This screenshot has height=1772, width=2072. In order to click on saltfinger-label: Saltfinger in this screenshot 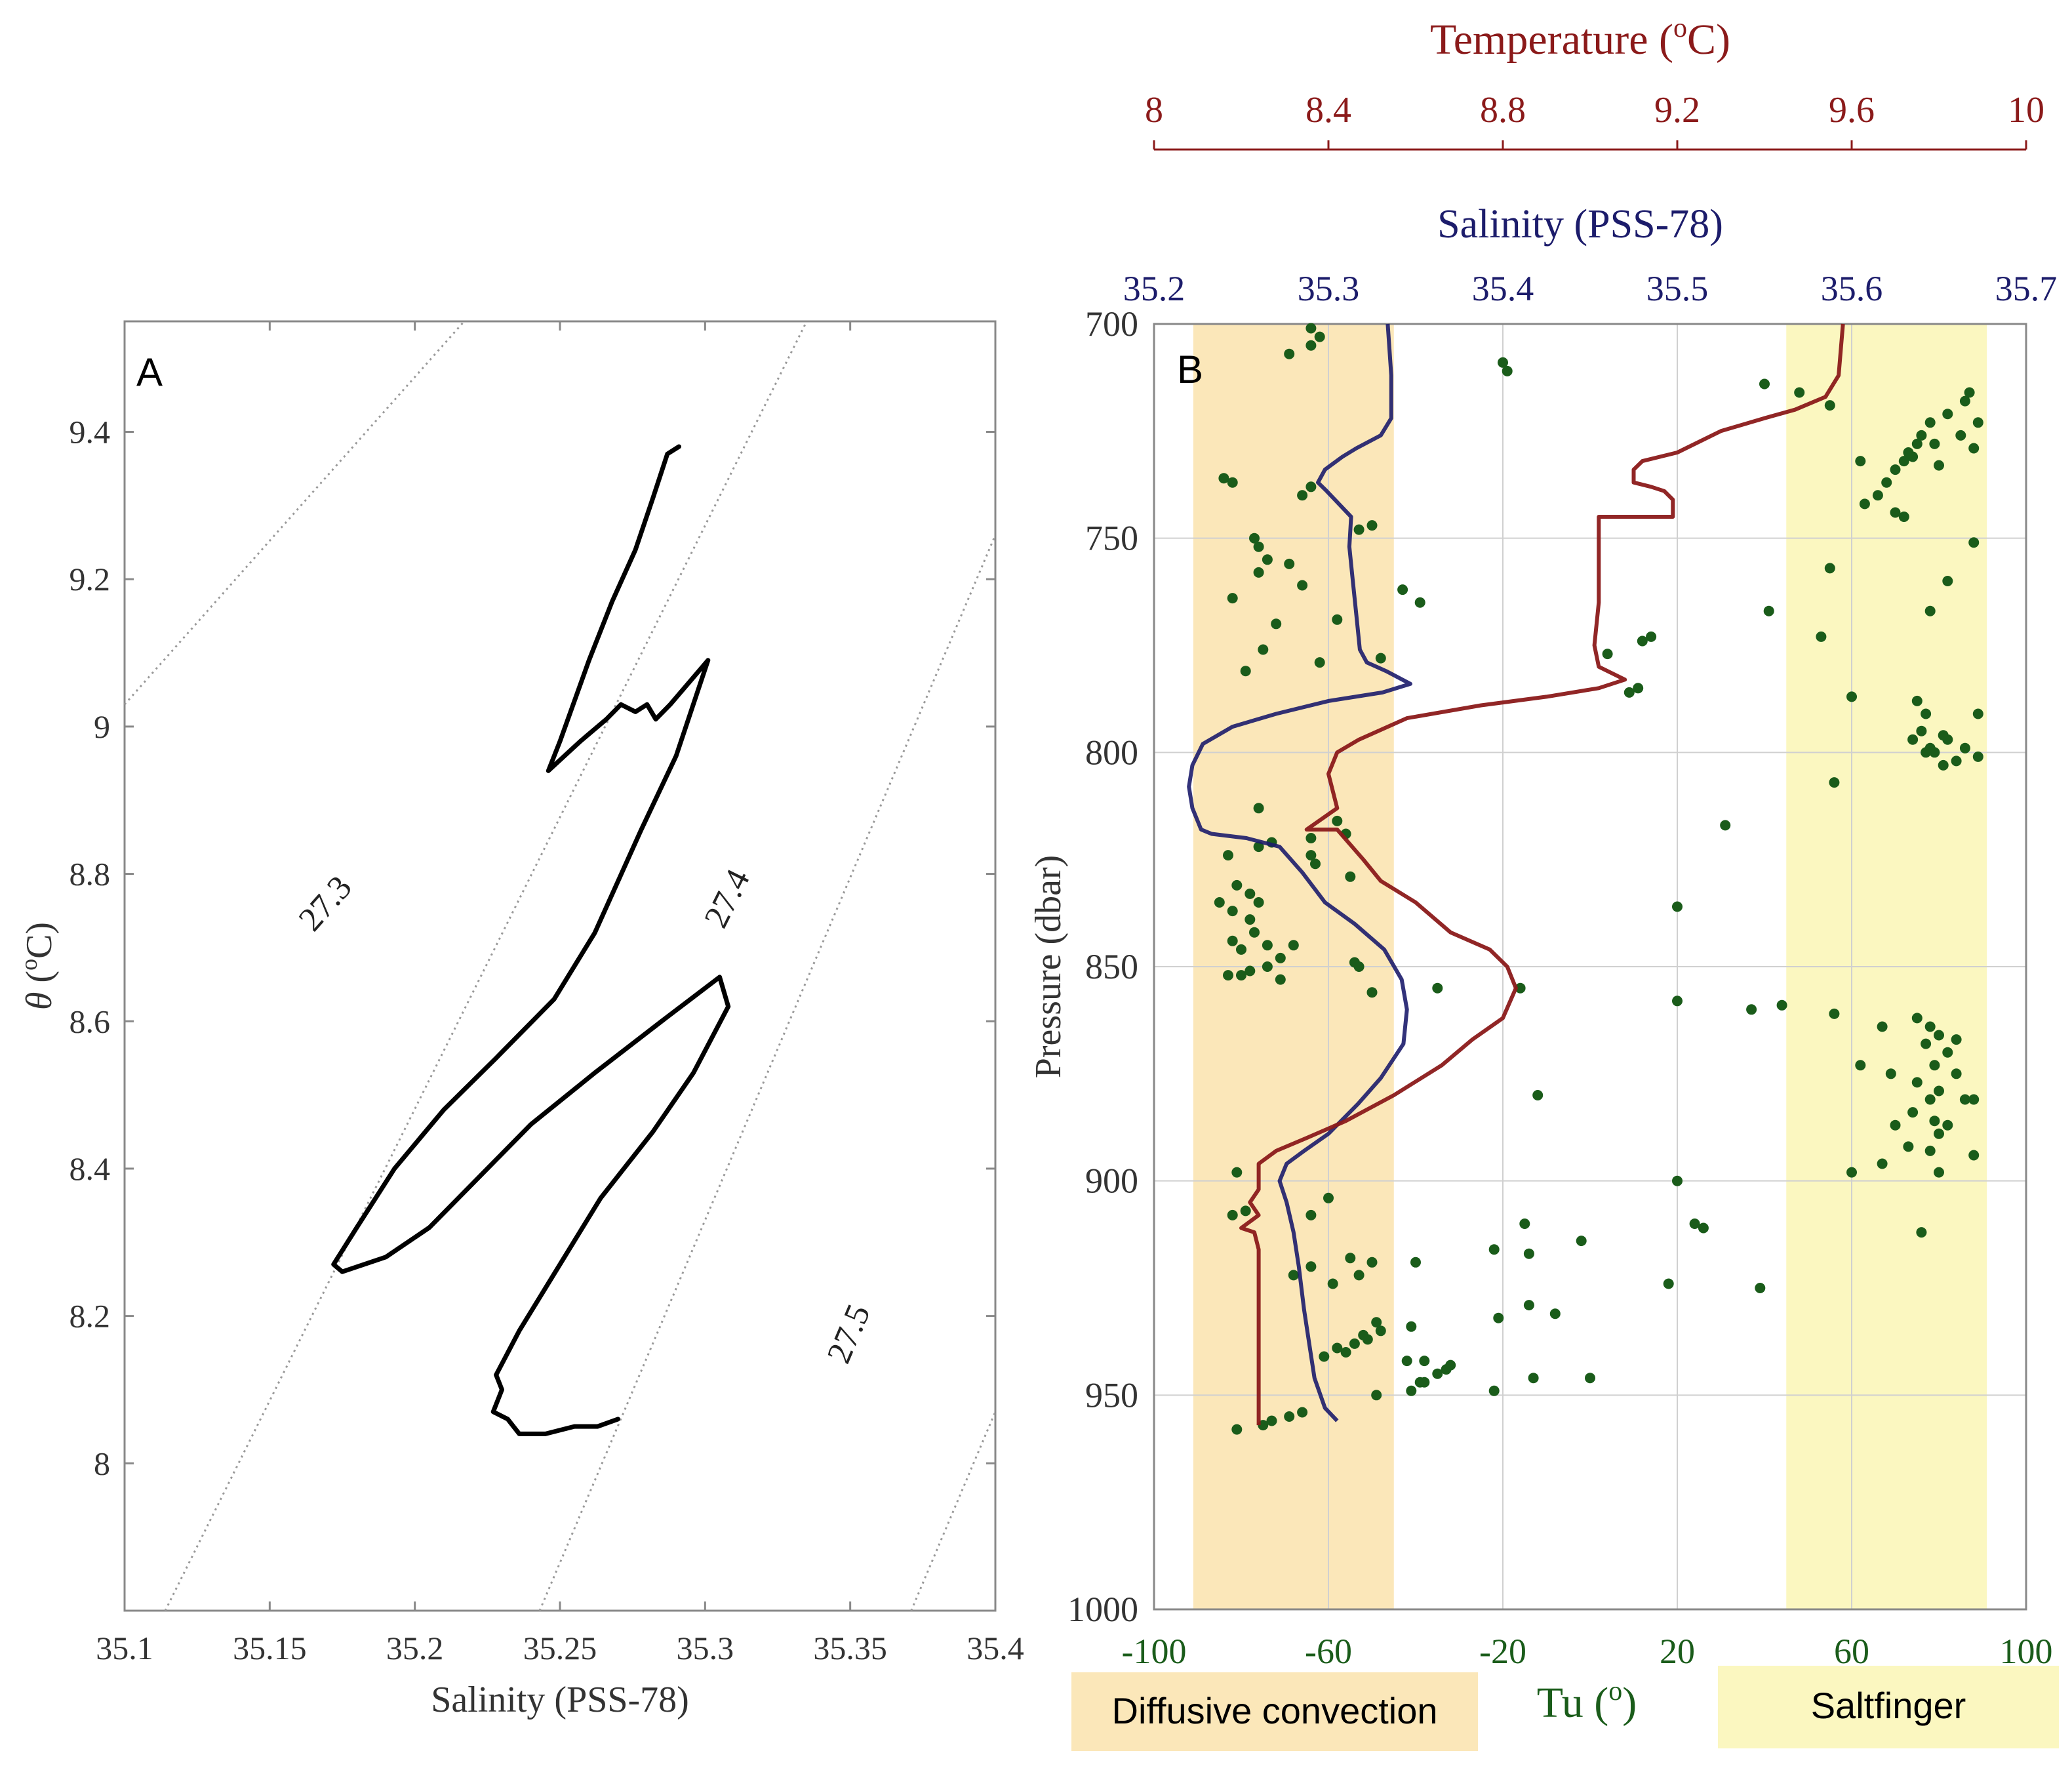, I will do `click(1889, 1706)`.